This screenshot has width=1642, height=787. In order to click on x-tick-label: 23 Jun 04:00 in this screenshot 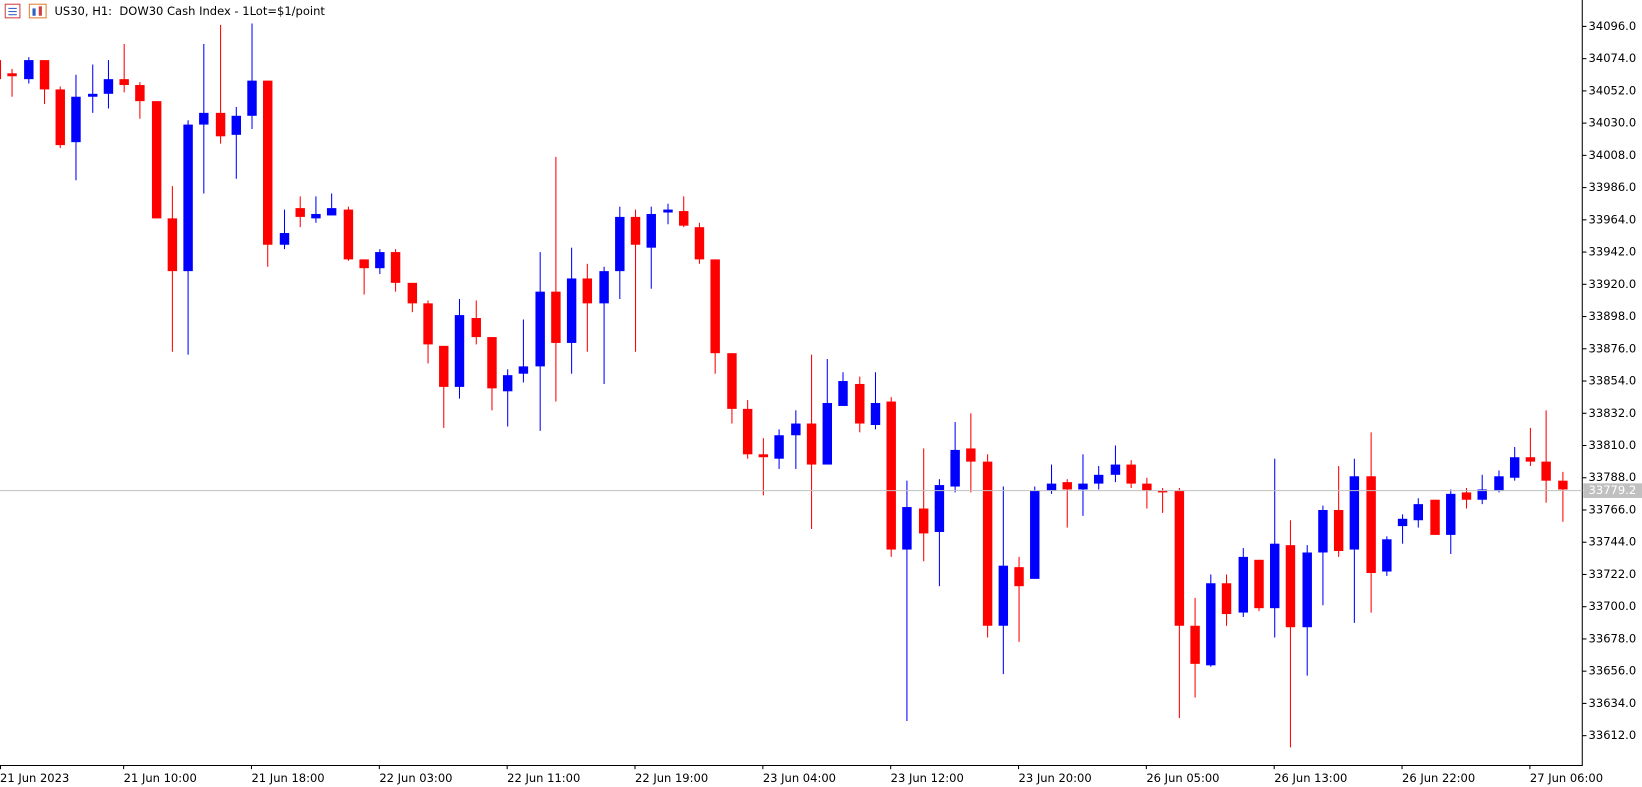, I will do `click(799, 778)`.